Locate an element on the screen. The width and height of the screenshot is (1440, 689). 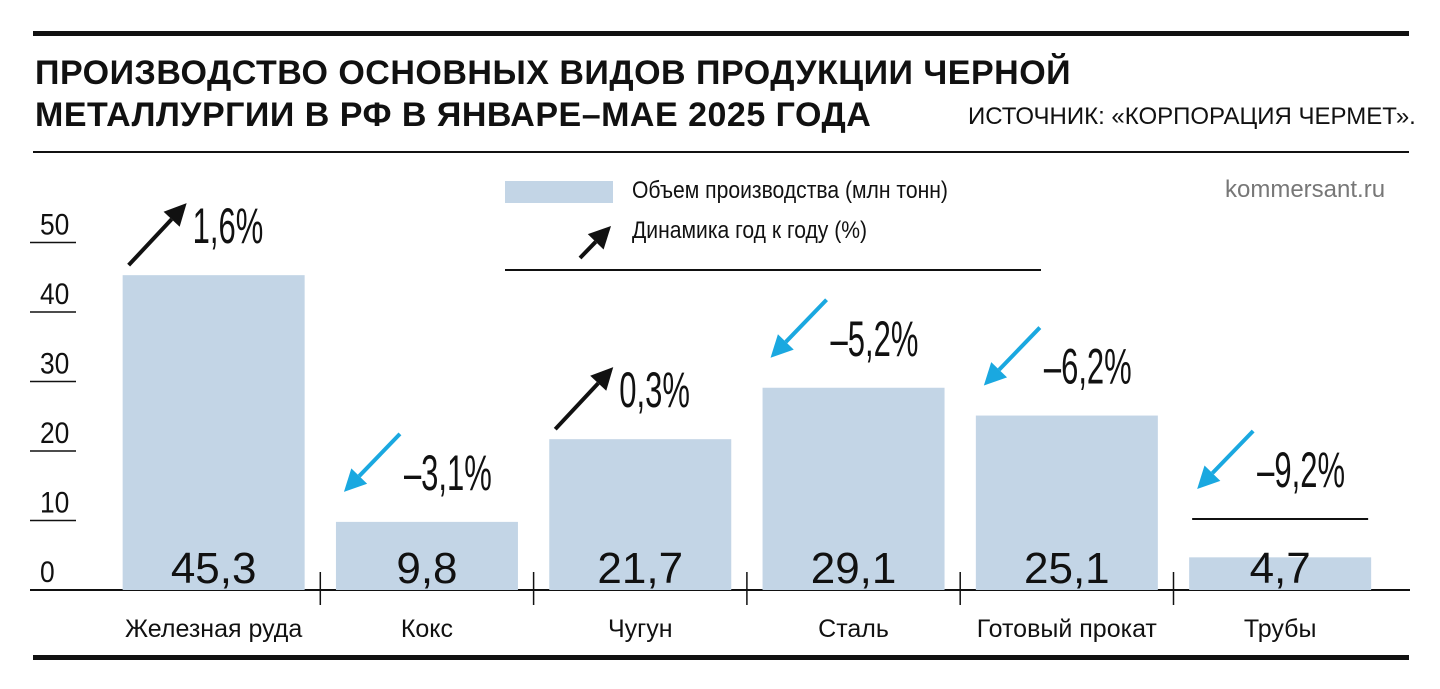
bottom-rule is located at coordinates (721, 657).